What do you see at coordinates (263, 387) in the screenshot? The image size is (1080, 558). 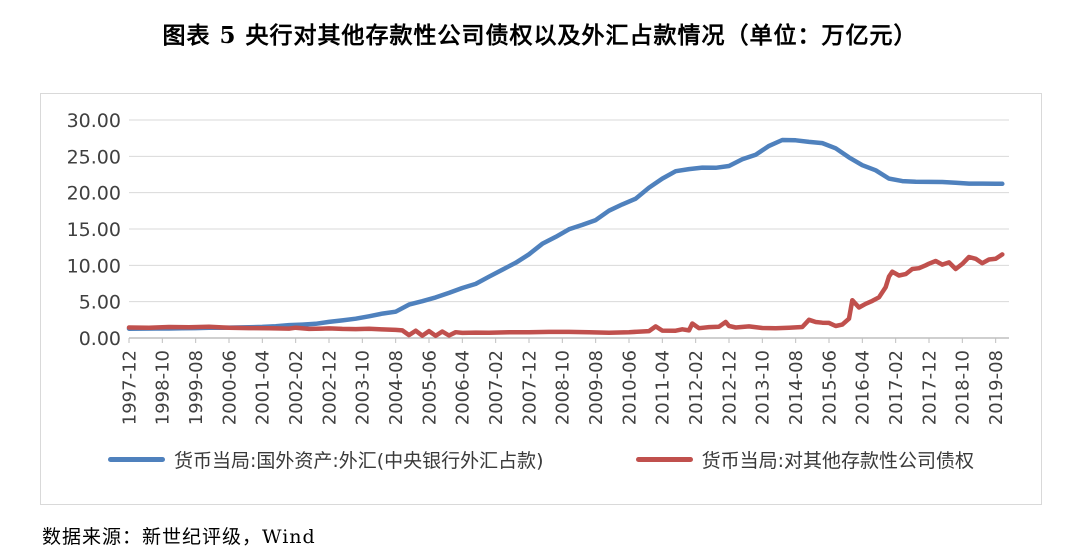 I see `svg-text: 2001-04` at bounding box center [263, 387].